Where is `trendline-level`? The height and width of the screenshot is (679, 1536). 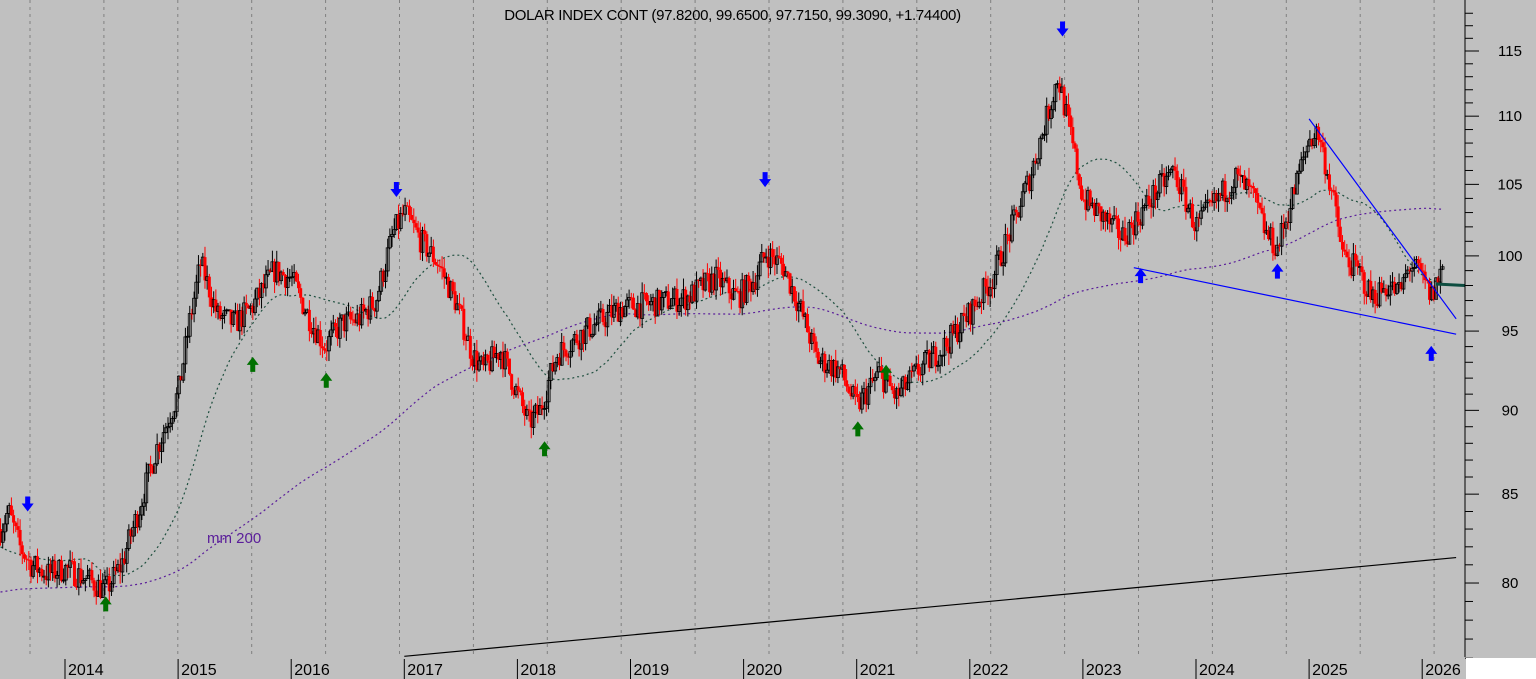
trendline-level is located at coordinates (1450, 285).